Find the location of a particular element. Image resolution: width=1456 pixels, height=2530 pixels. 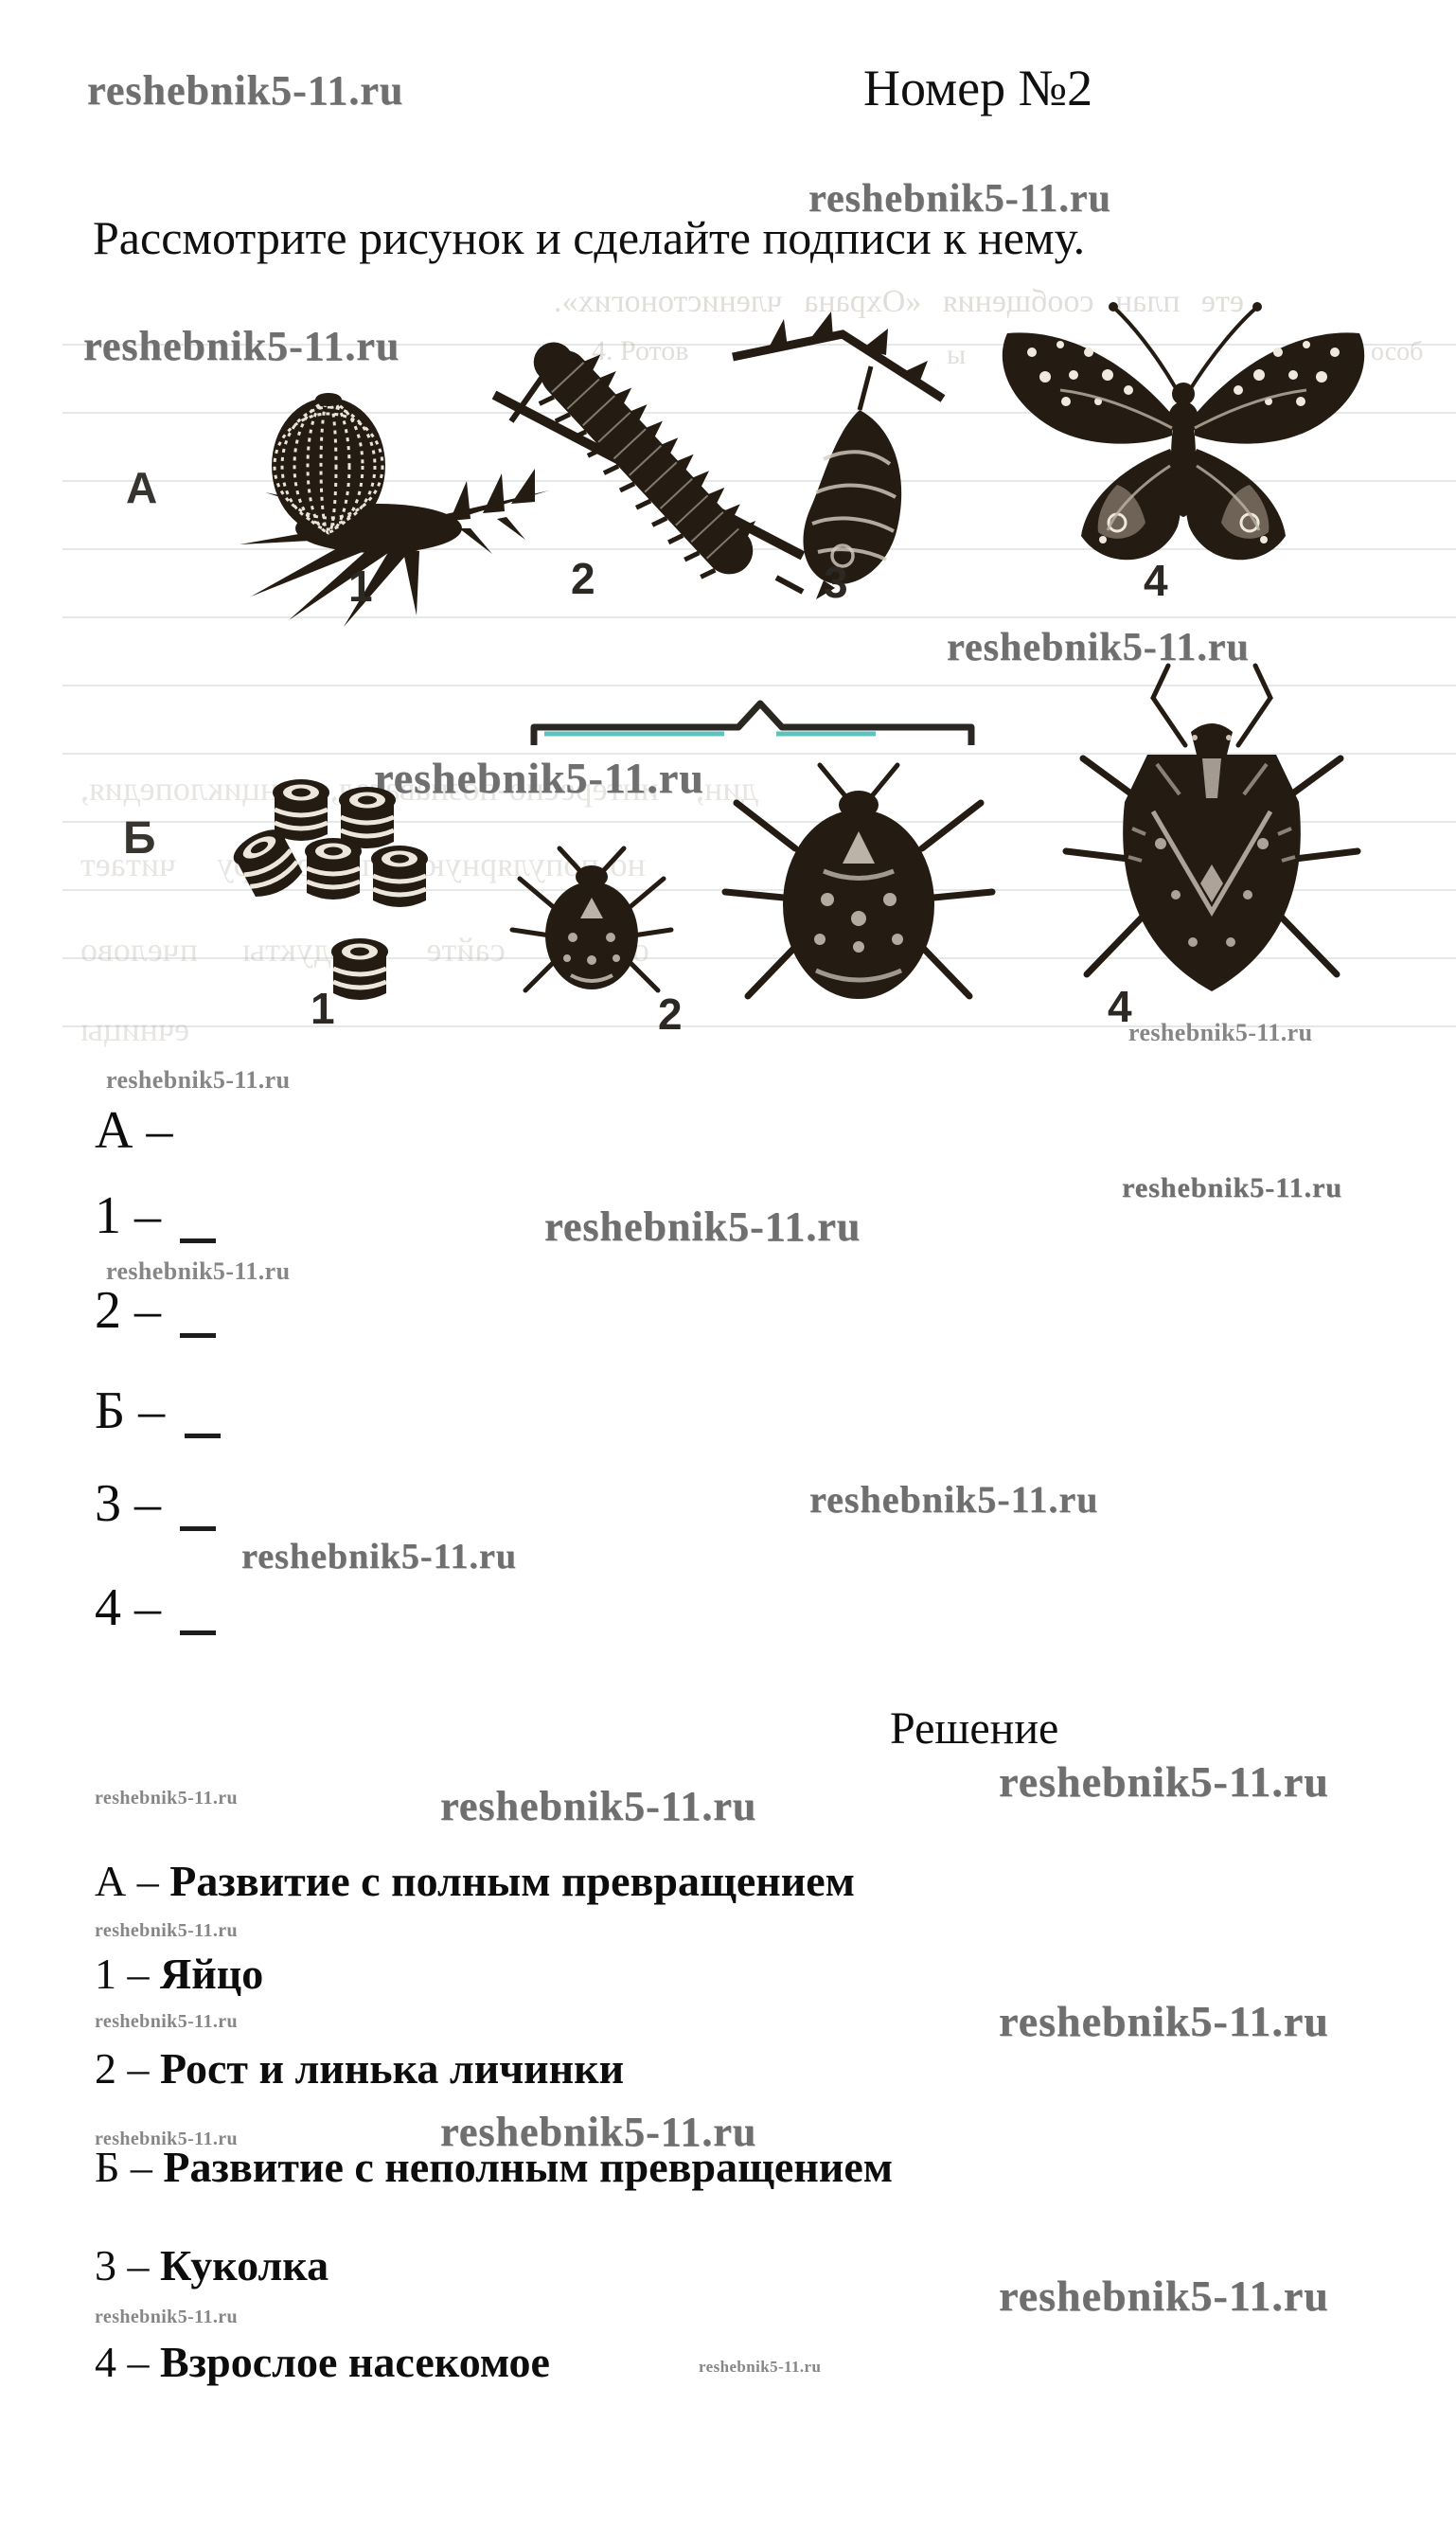

page-title: Номер №2 is located at coordinates (978, 88).